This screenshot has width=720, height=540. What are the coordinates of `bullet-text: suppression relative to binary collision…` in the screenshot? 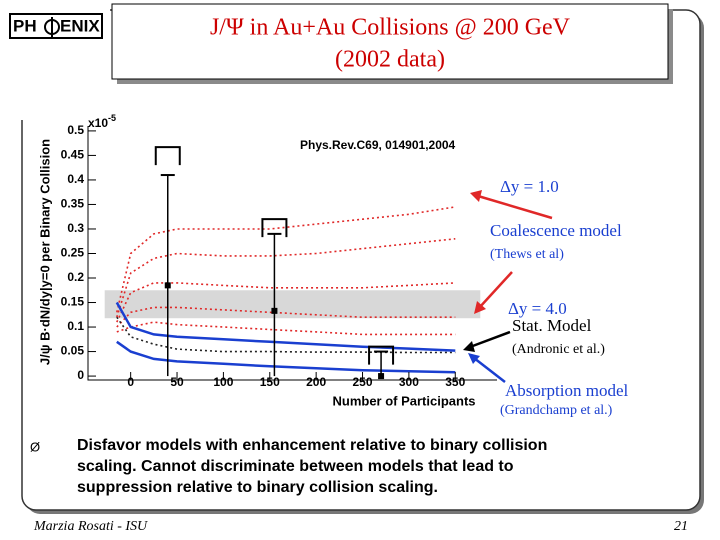 It's located at (257, 487).